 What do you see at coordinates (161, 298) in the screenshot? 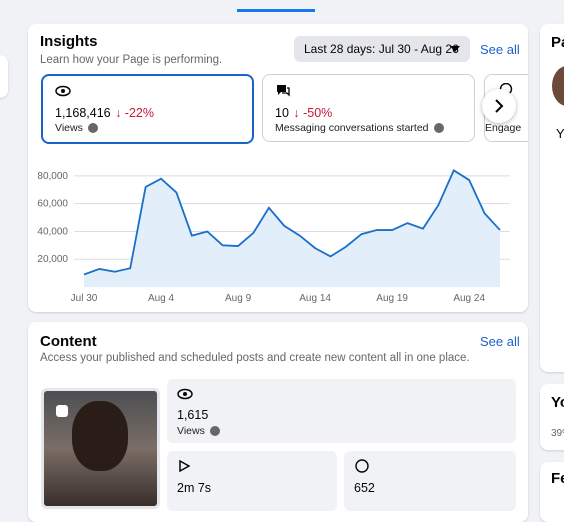
I see `x-tick-label: Aug 4` at bounding box center [161, 298].